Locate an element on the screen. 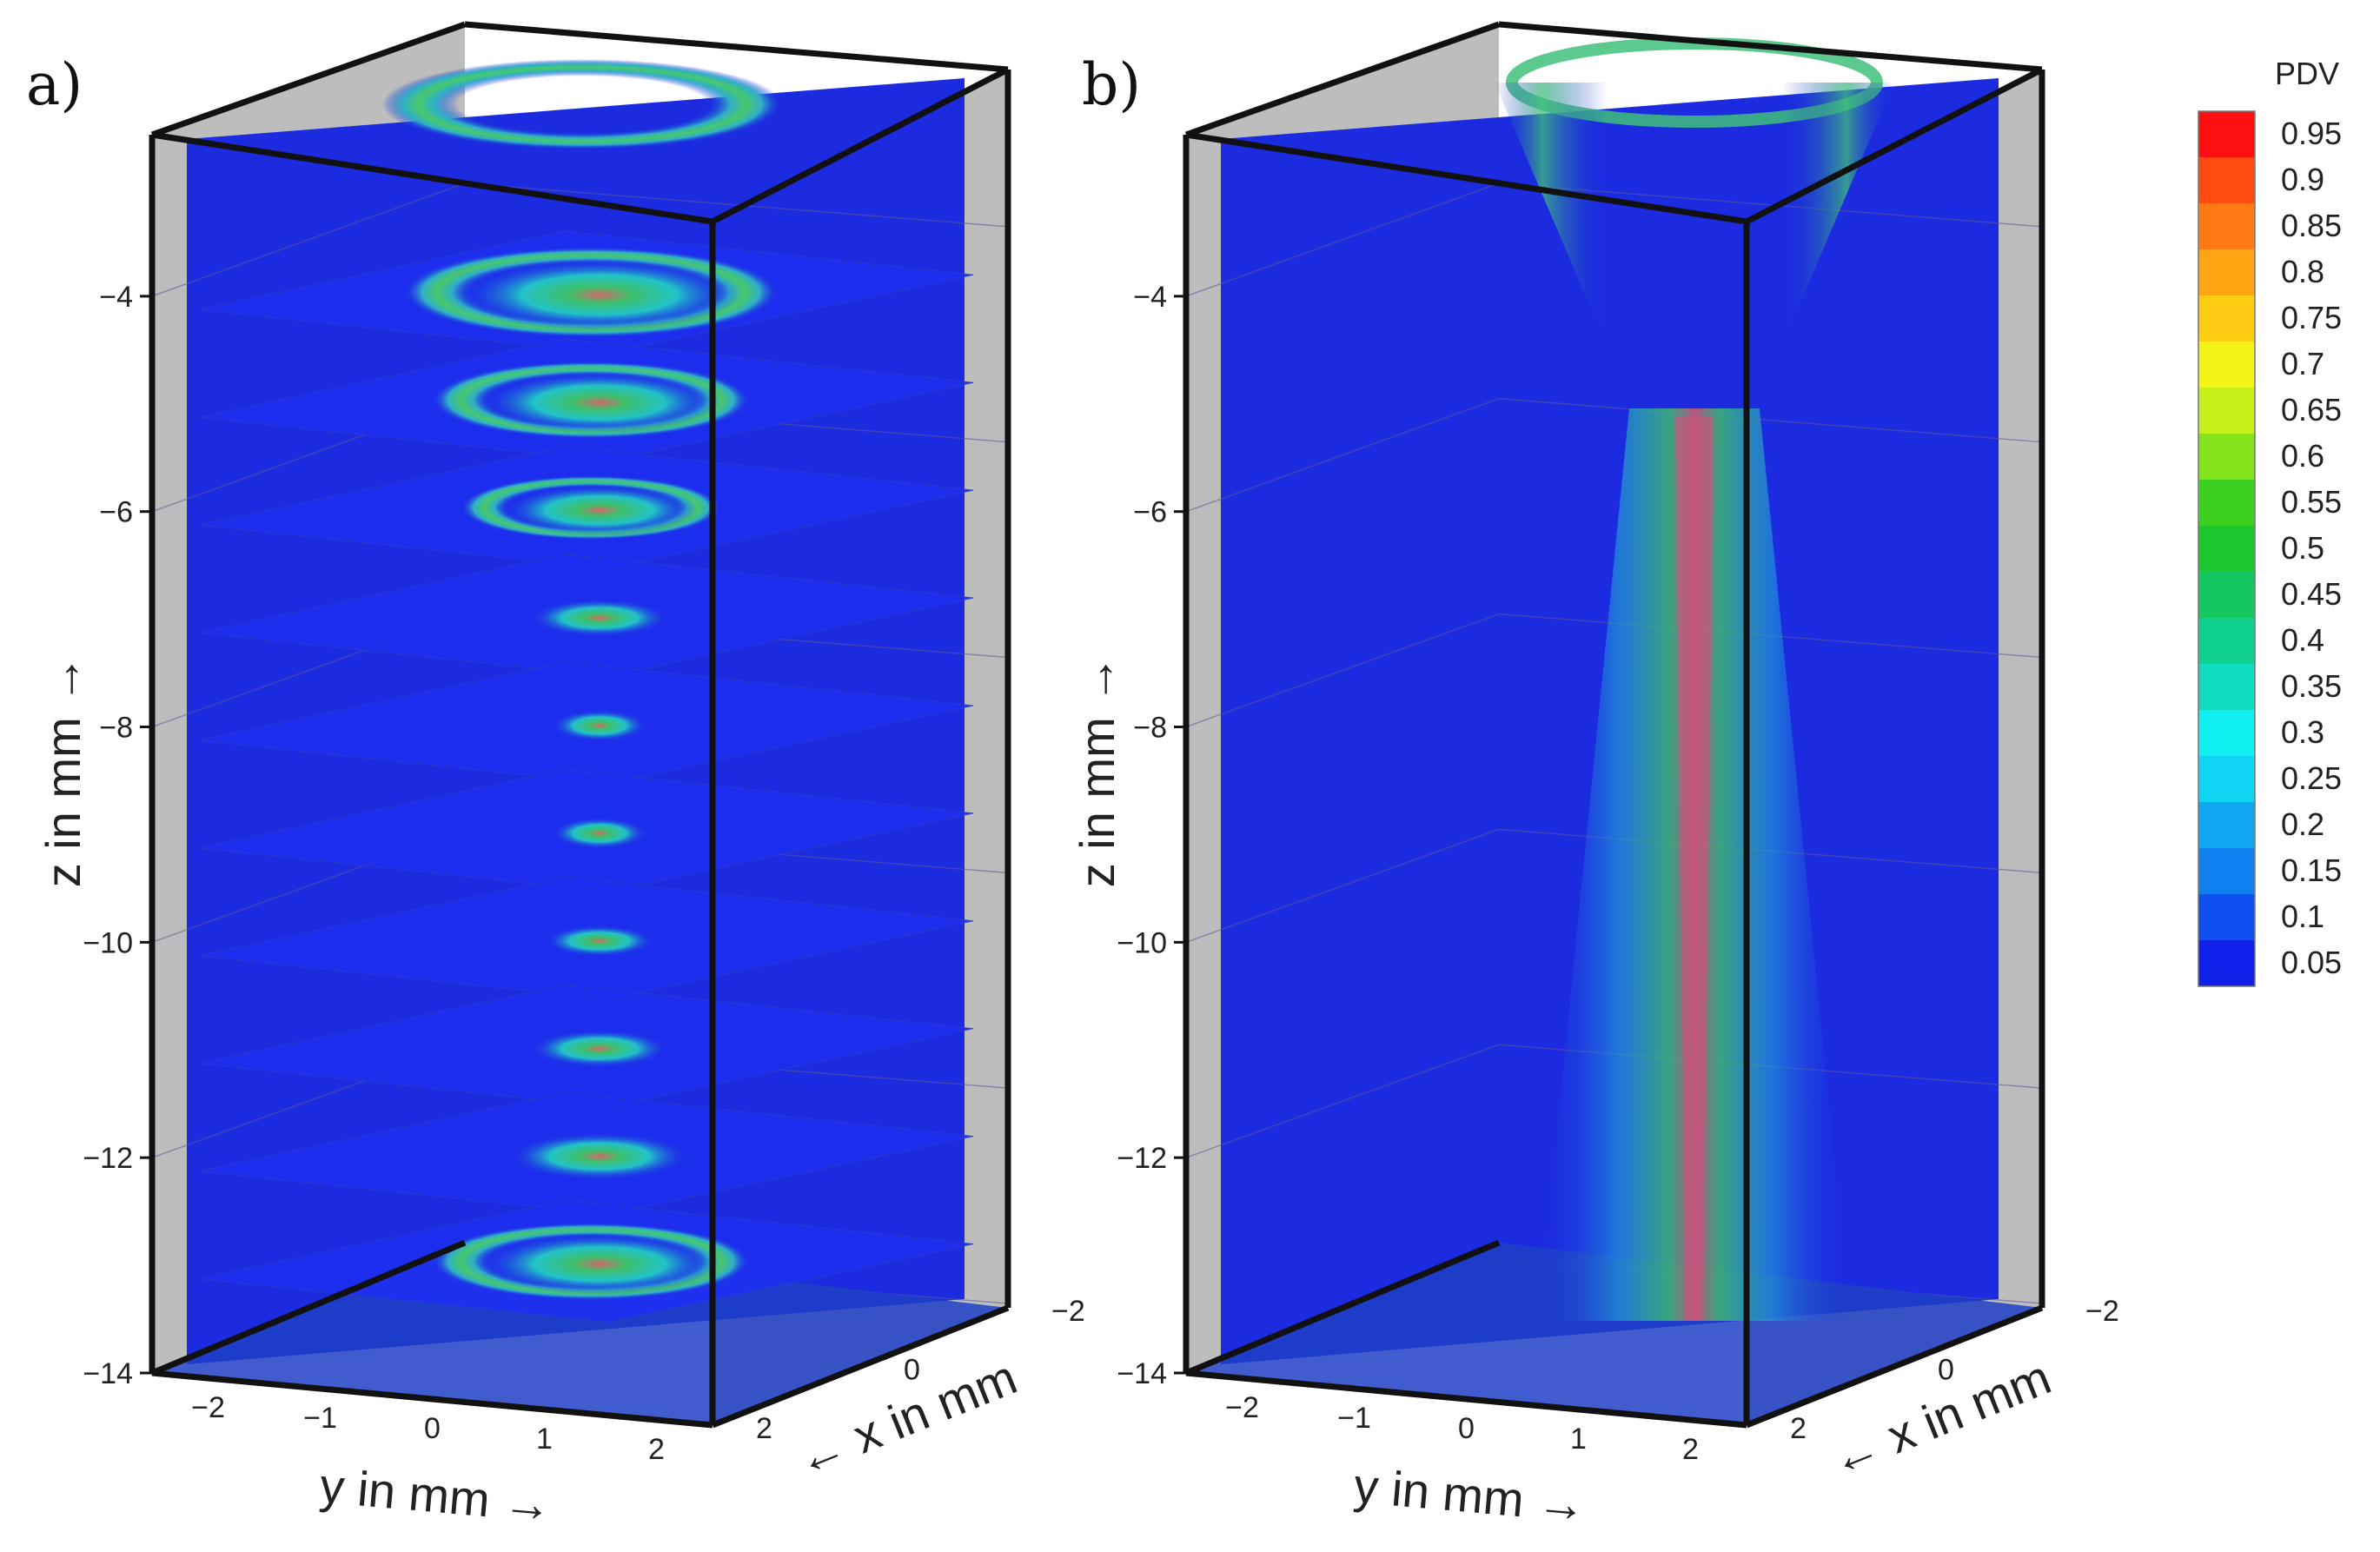 The image size is (2380, 1552). colorbar-label: 0.15 is located at coordinates (2311, 870).